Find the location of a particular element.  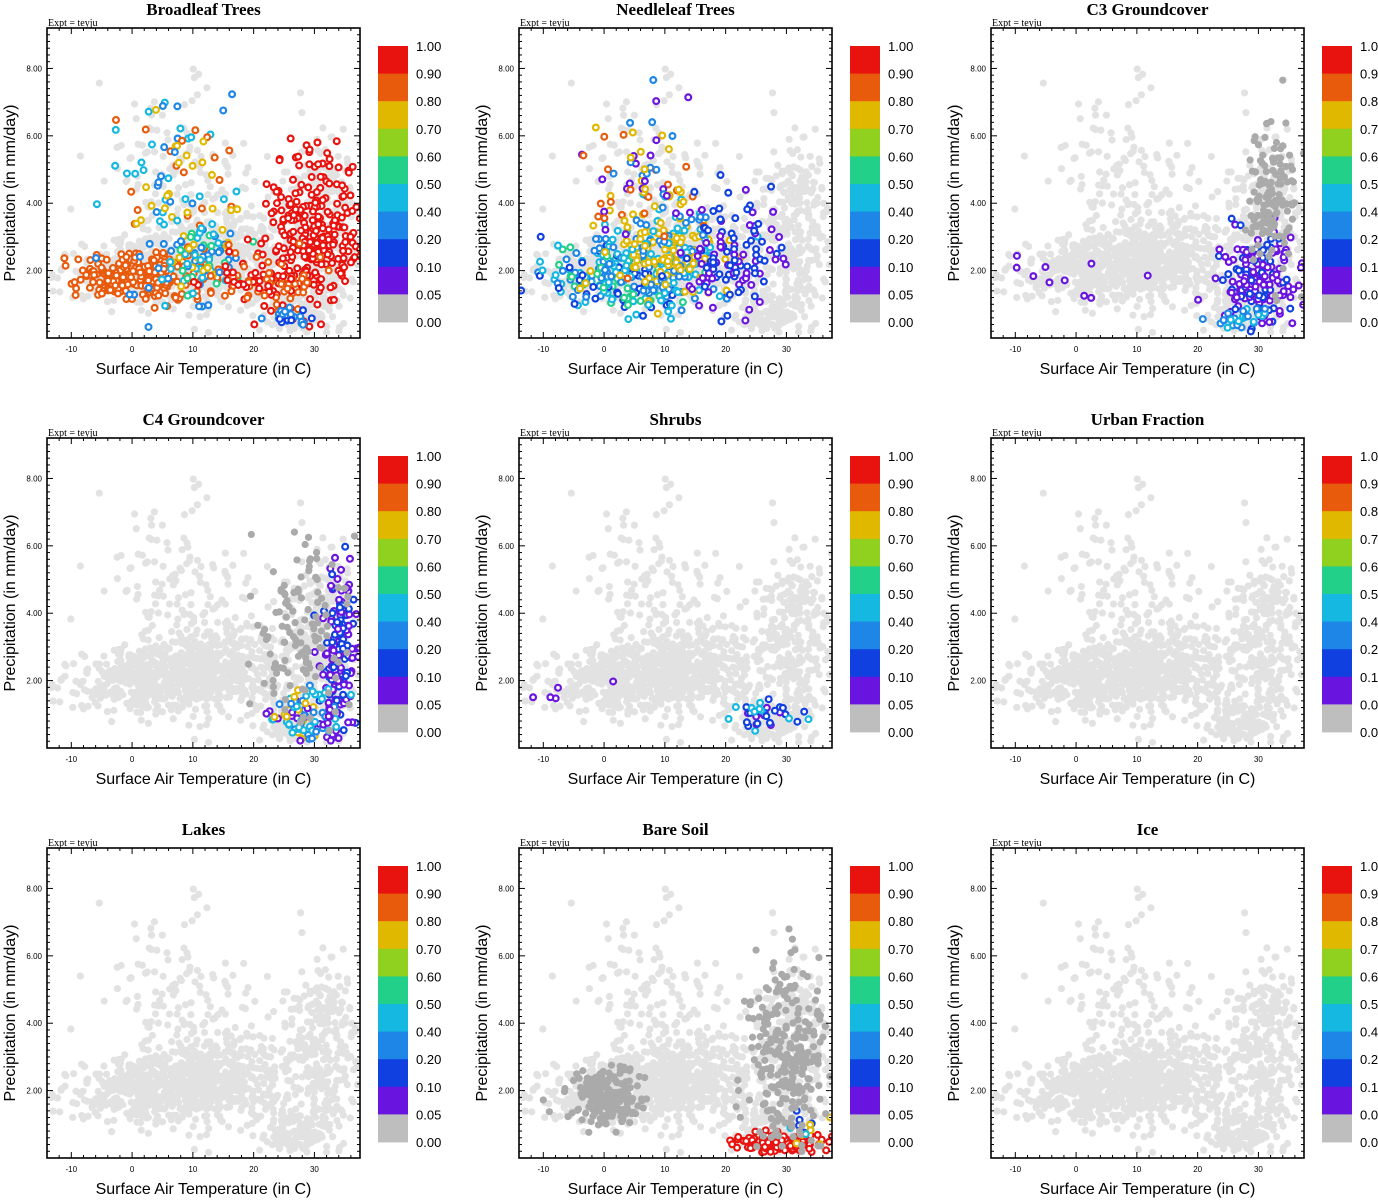

expt-label: Expt = teyju is located at coordinates (545, 23).